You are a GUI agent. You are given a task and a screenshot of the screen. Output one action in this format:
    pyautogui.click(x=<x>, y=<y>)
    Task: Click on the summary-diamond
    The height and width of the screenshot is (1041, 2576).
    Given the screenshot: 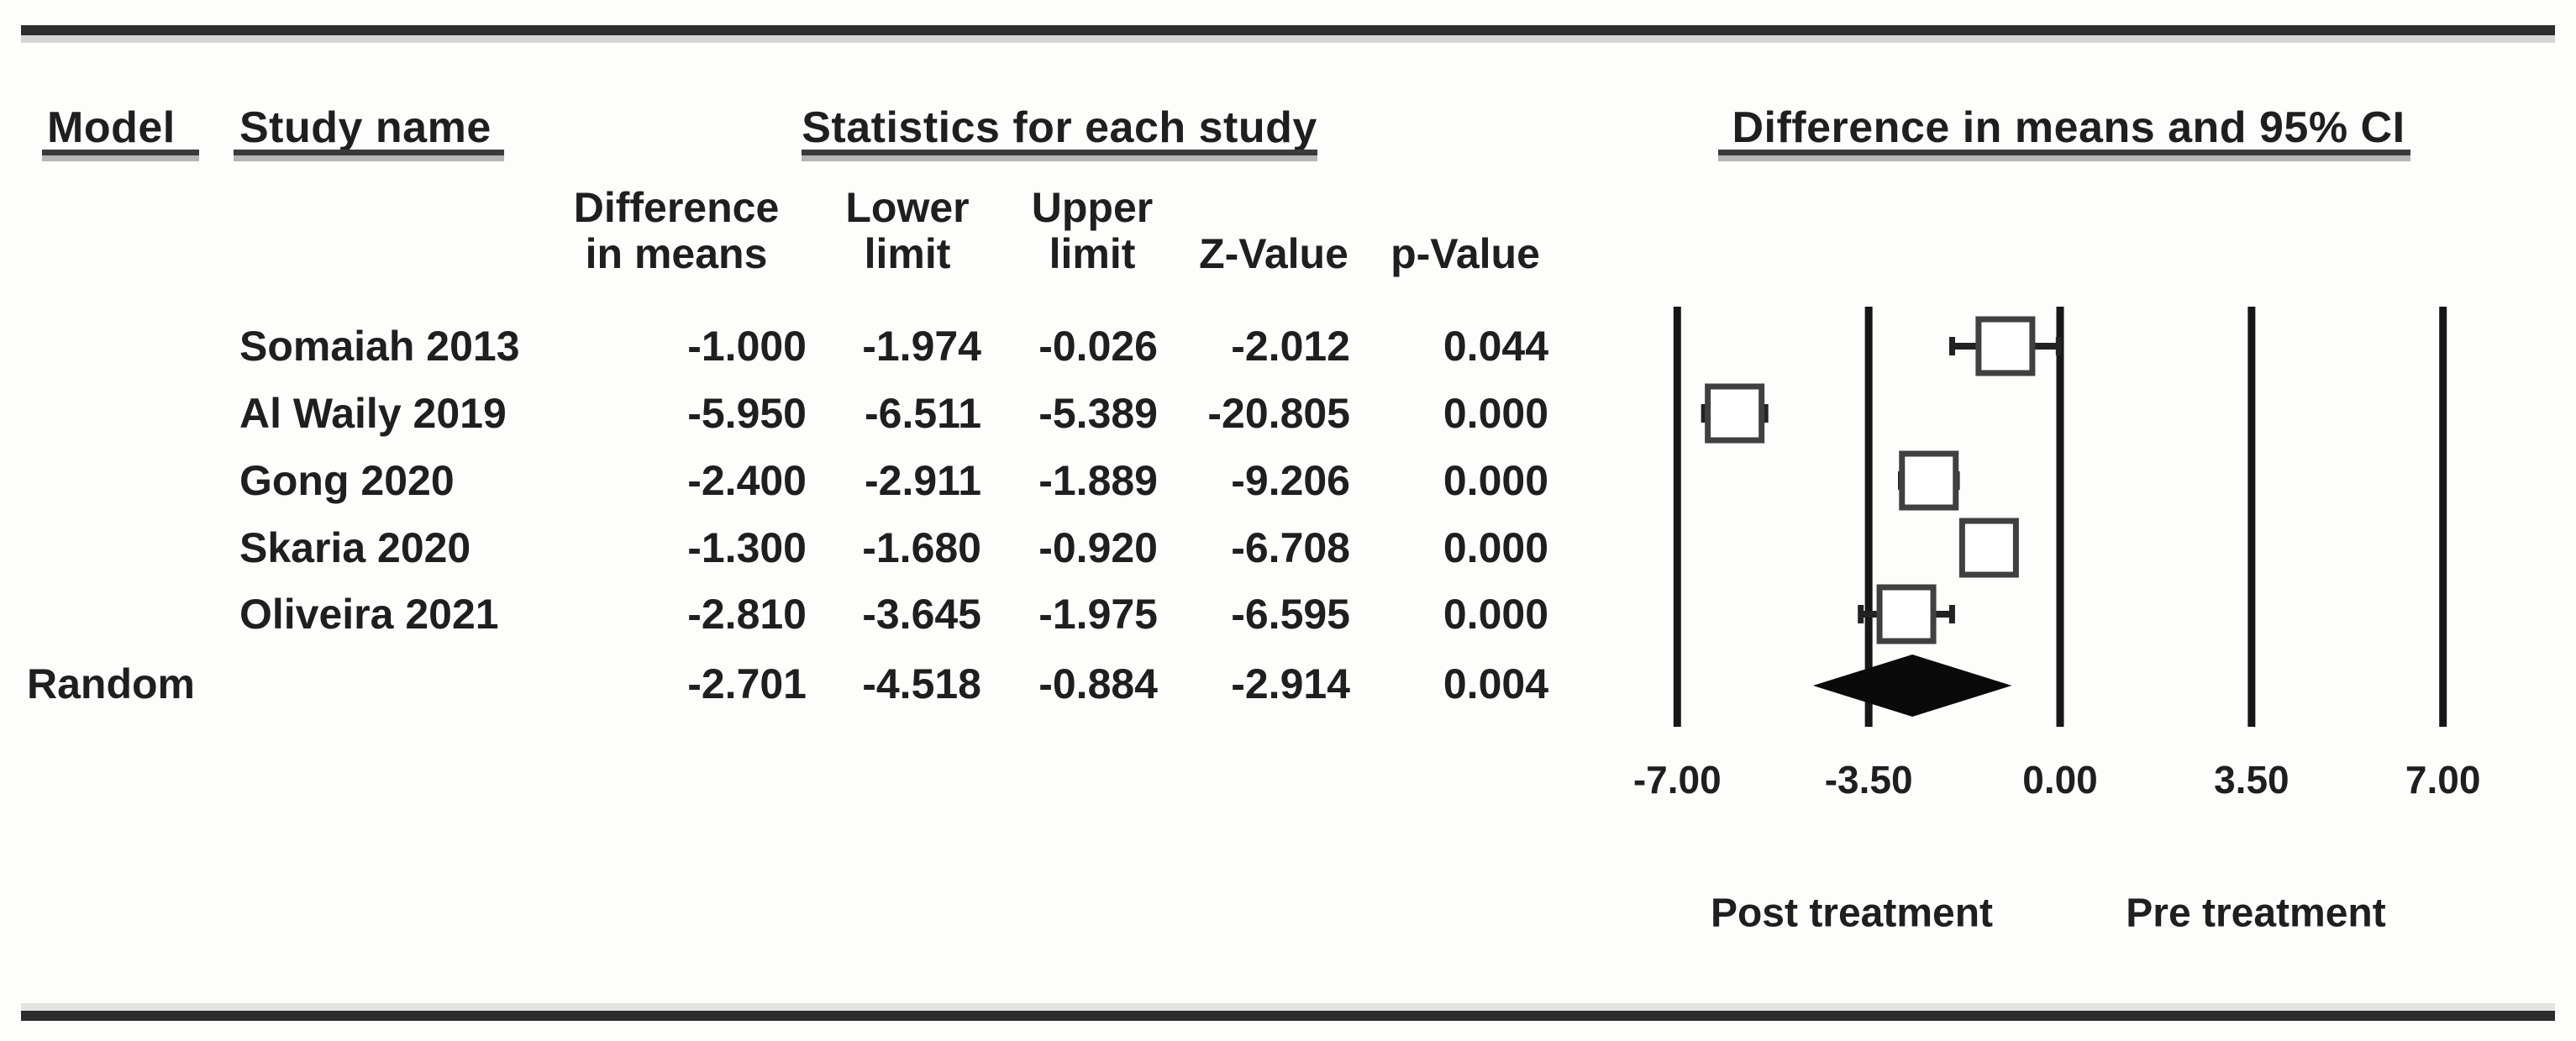 What is the action you would take?
    pyautogui.click(x=1912, y=686)
    